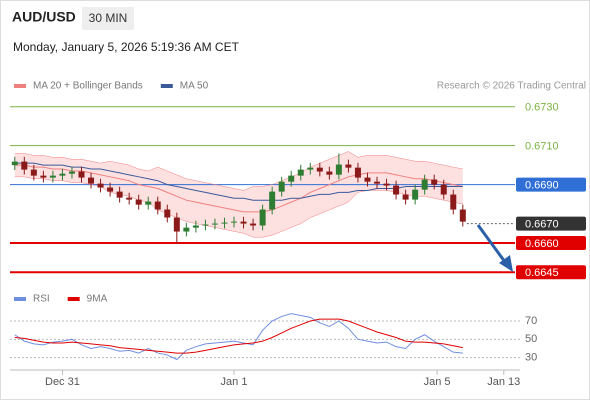 The image size is (590, 400). What do you see at coordinates (542, 108) in the screenshot?
I see `level-label: 0.6730` at bounding box center [542, 108].